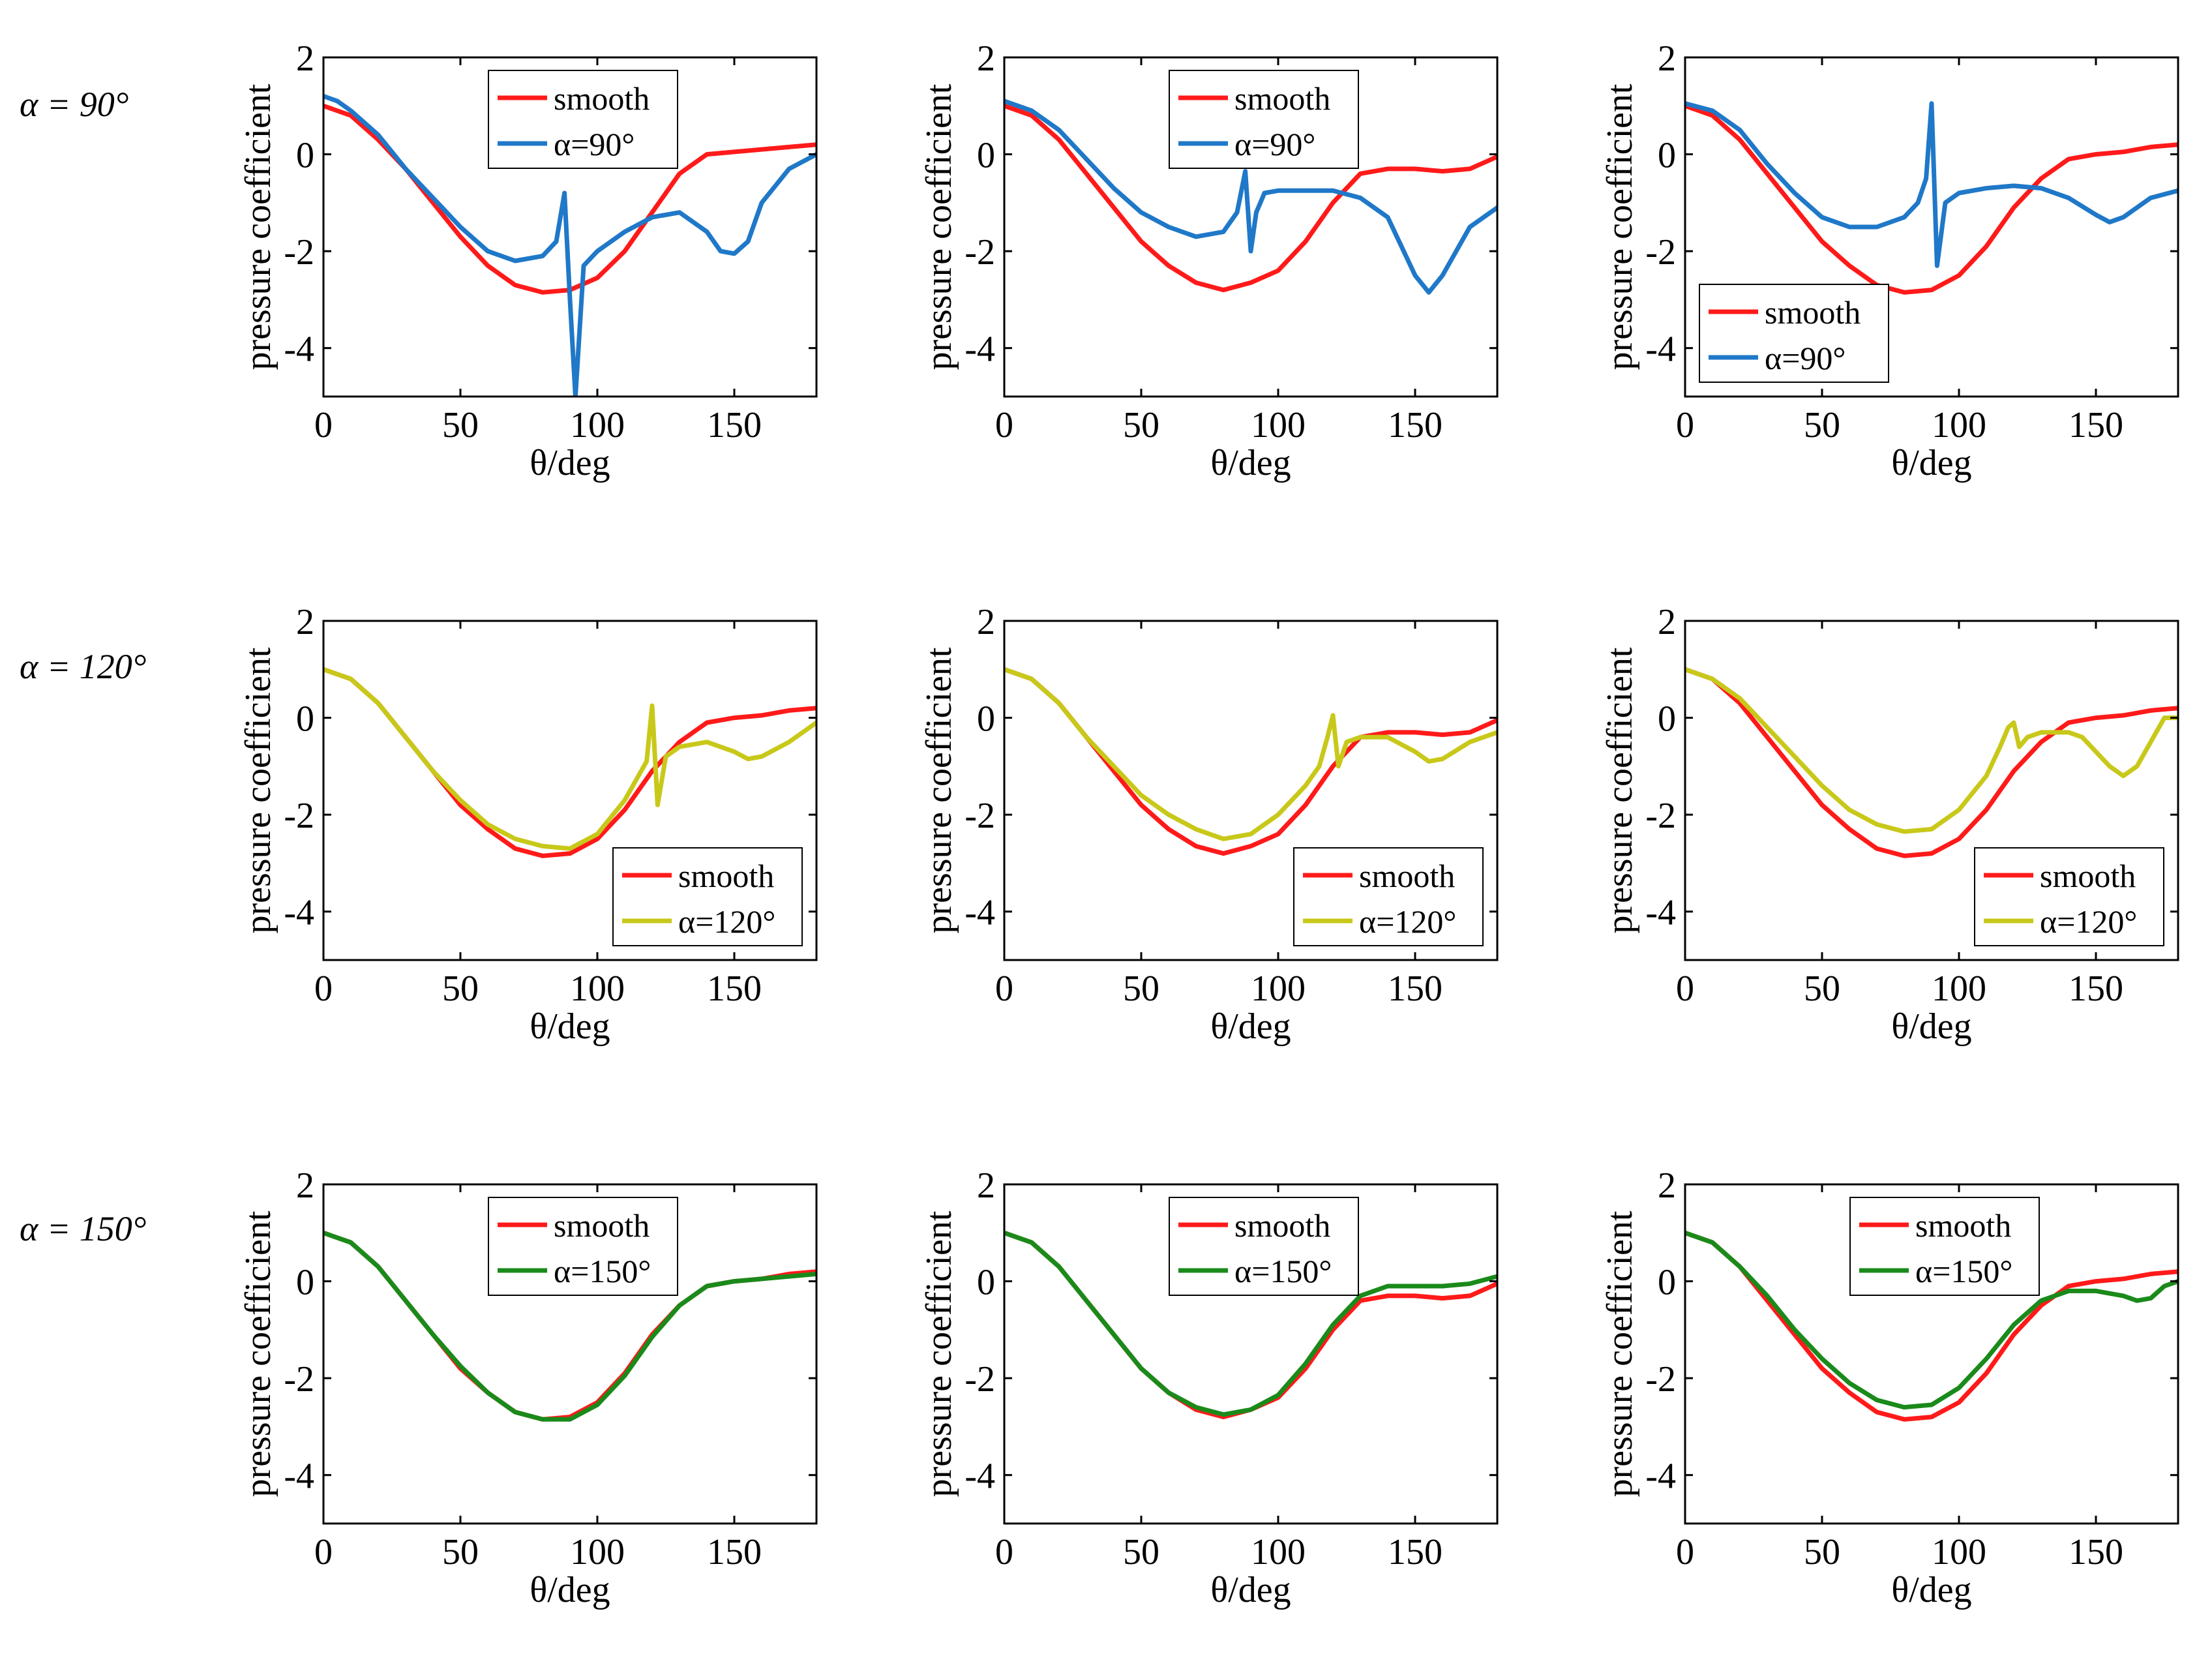  What do you see at coordinates (1964, 1271) in the screenshot?
I see `legend-label-alpha: α=150°` at bounding box center [1964, 1271].